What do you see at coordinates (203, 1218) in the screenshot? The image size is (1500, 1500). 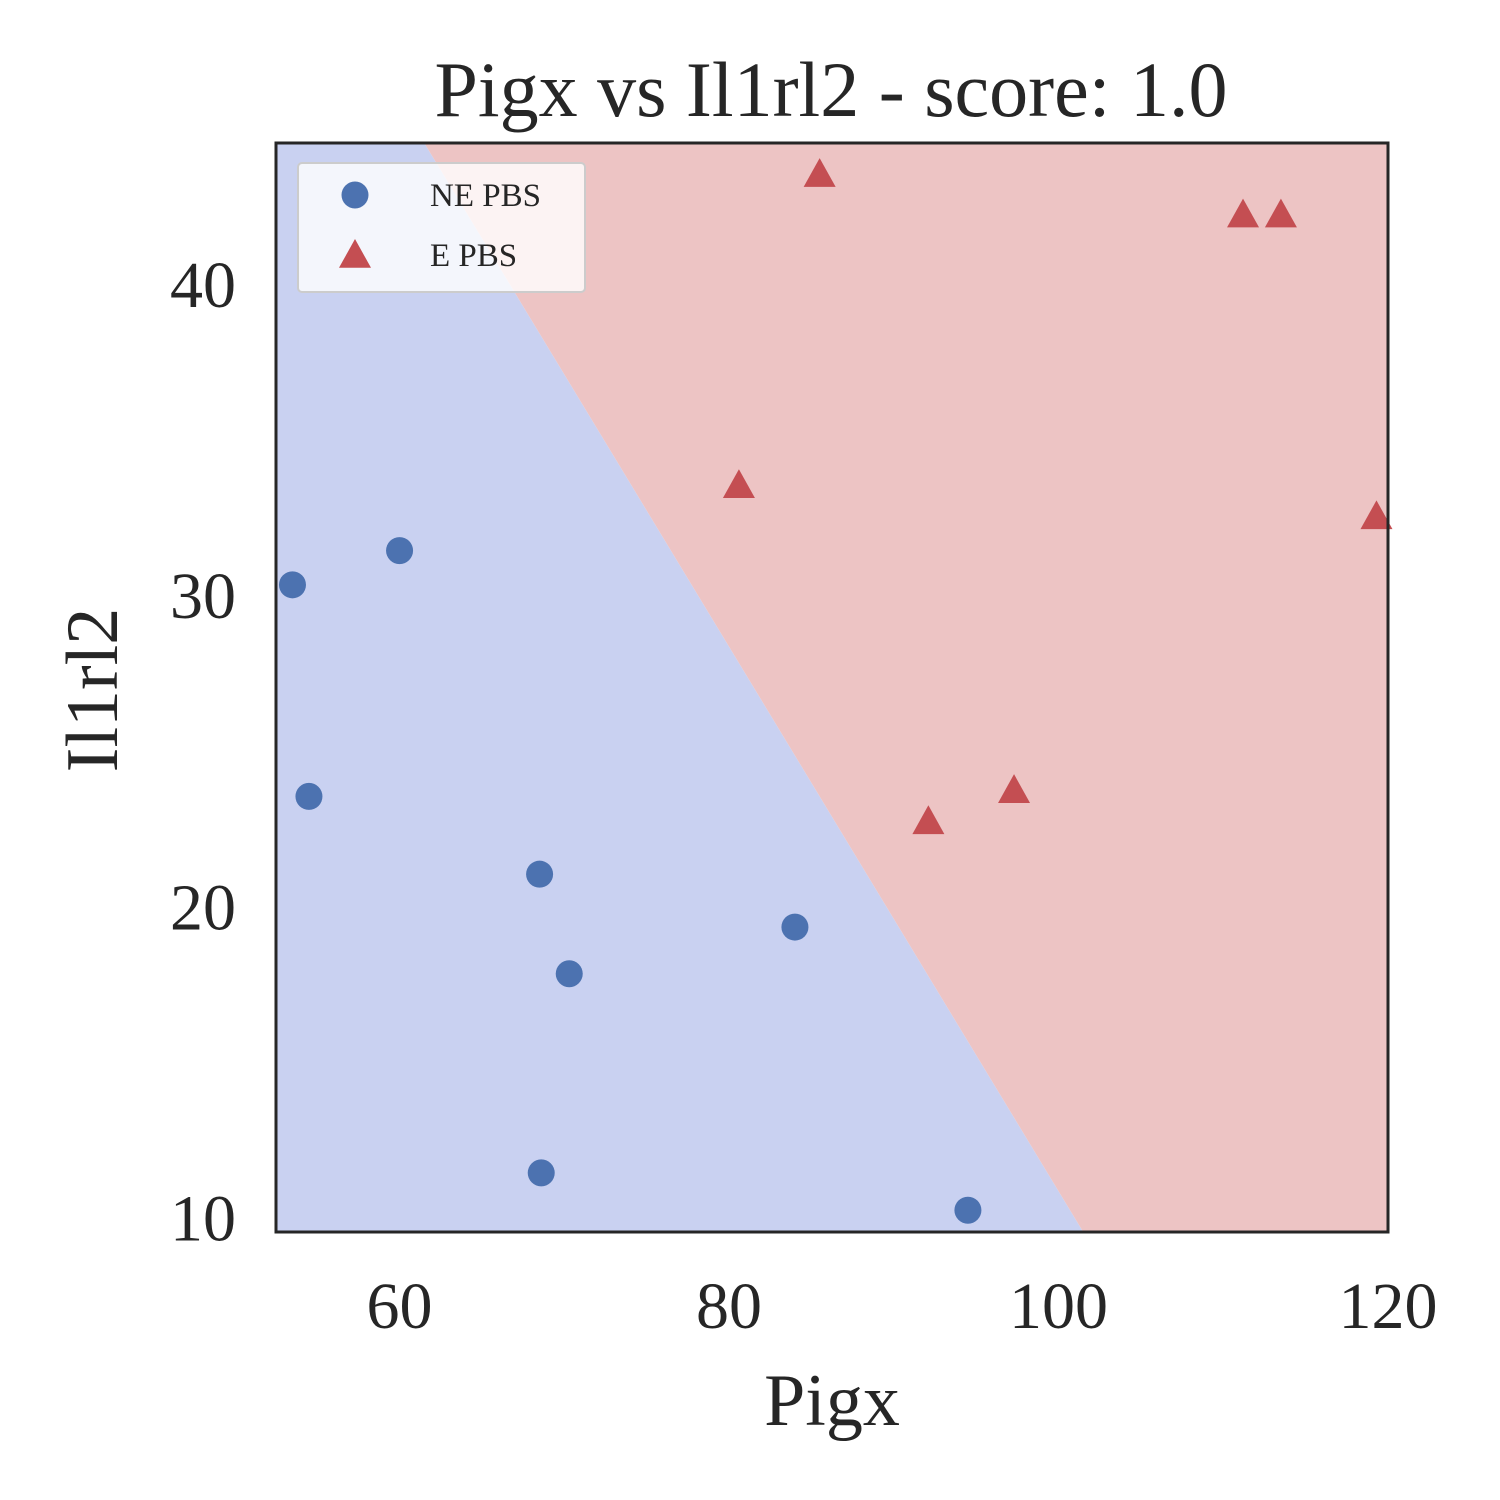 I see `y-tick-label: 10` at bounding box center [203, 1218].